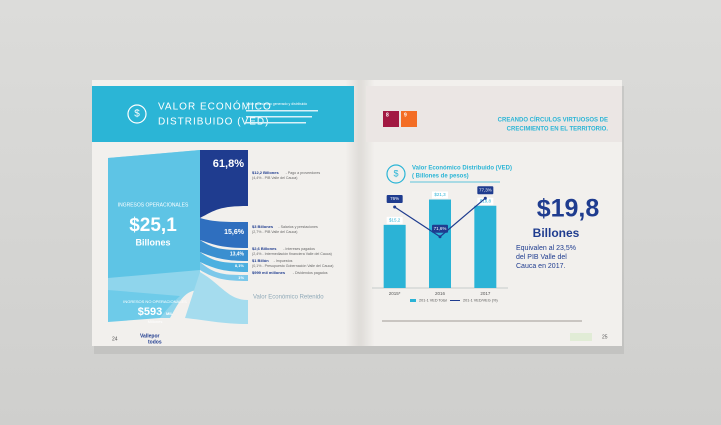  What do you see at coordinates (215, 106) in the screenshot?
I see `left-title: VALOR ECONÓMICO` at bounding box center [215, 106].